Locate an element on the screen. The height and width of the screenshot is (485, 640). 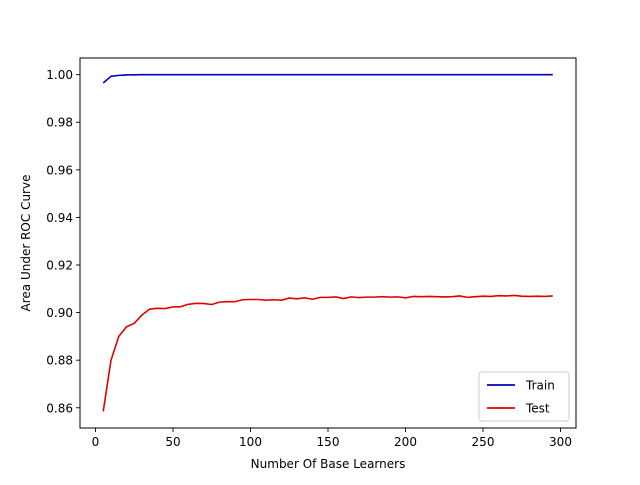
legend: Train Test is located at coordinates (524, 396).